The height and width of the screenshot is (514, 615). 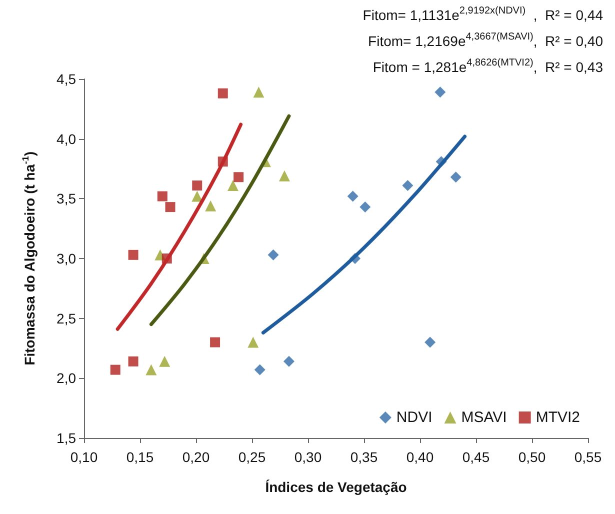 I want to click on x-tick-label: 0,25, so click(x=252, y=457).